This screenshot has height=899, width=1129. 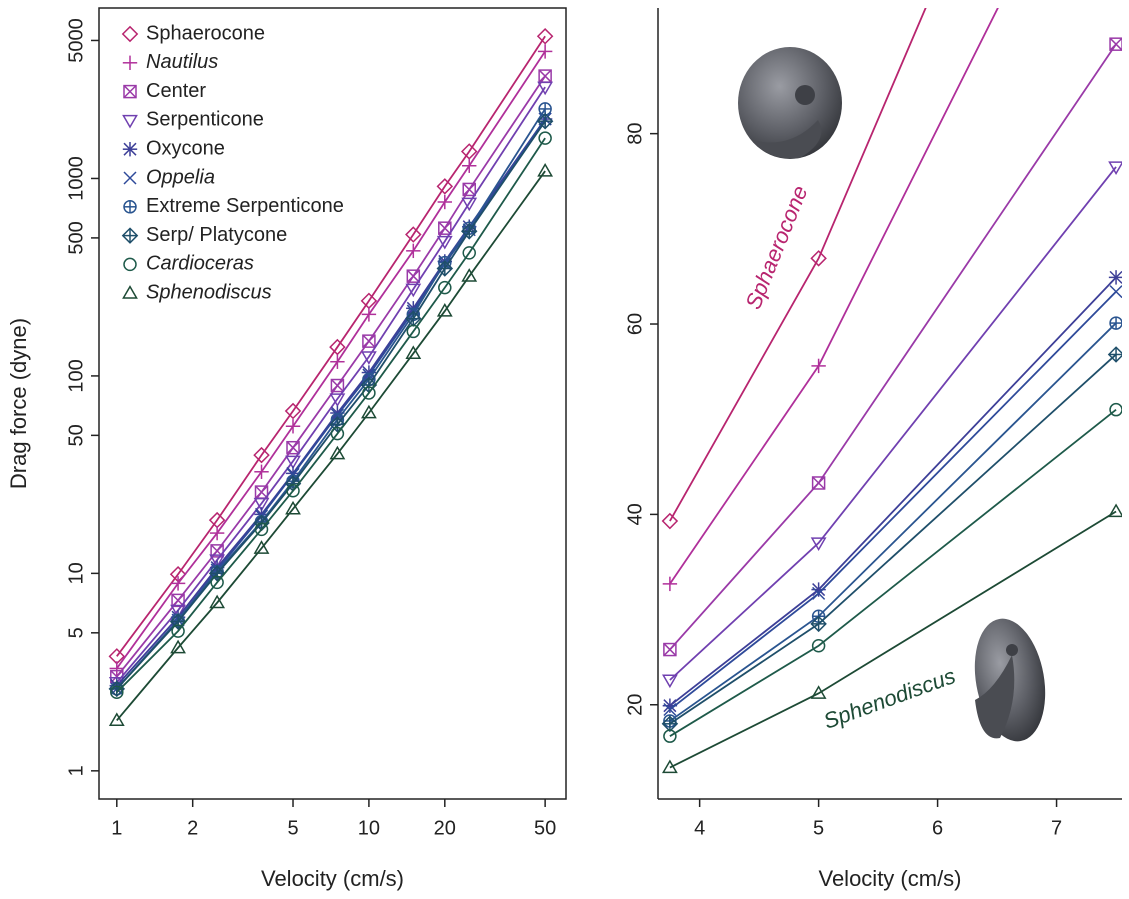 What do you see at coordinates (182, 62) in the screenshot?
I see `legend-label: Nautilus` at bounding box center [182, 62].